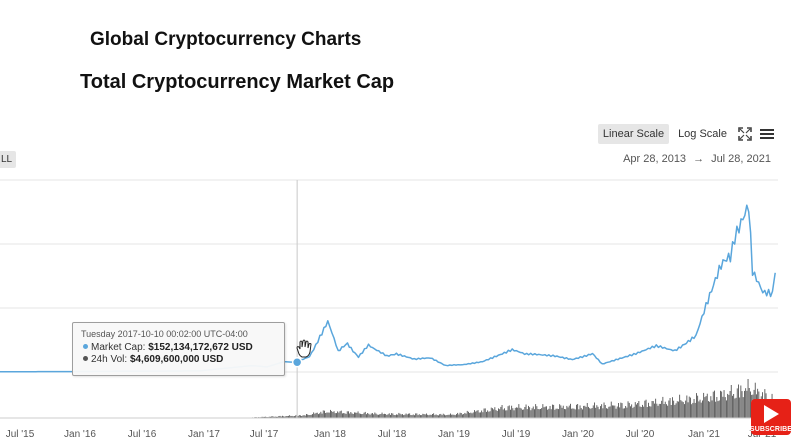  Describe the element at coordinates (771, 417) in the screenshot. I see `subscribe-button: SUBSCRIBE` at that location.